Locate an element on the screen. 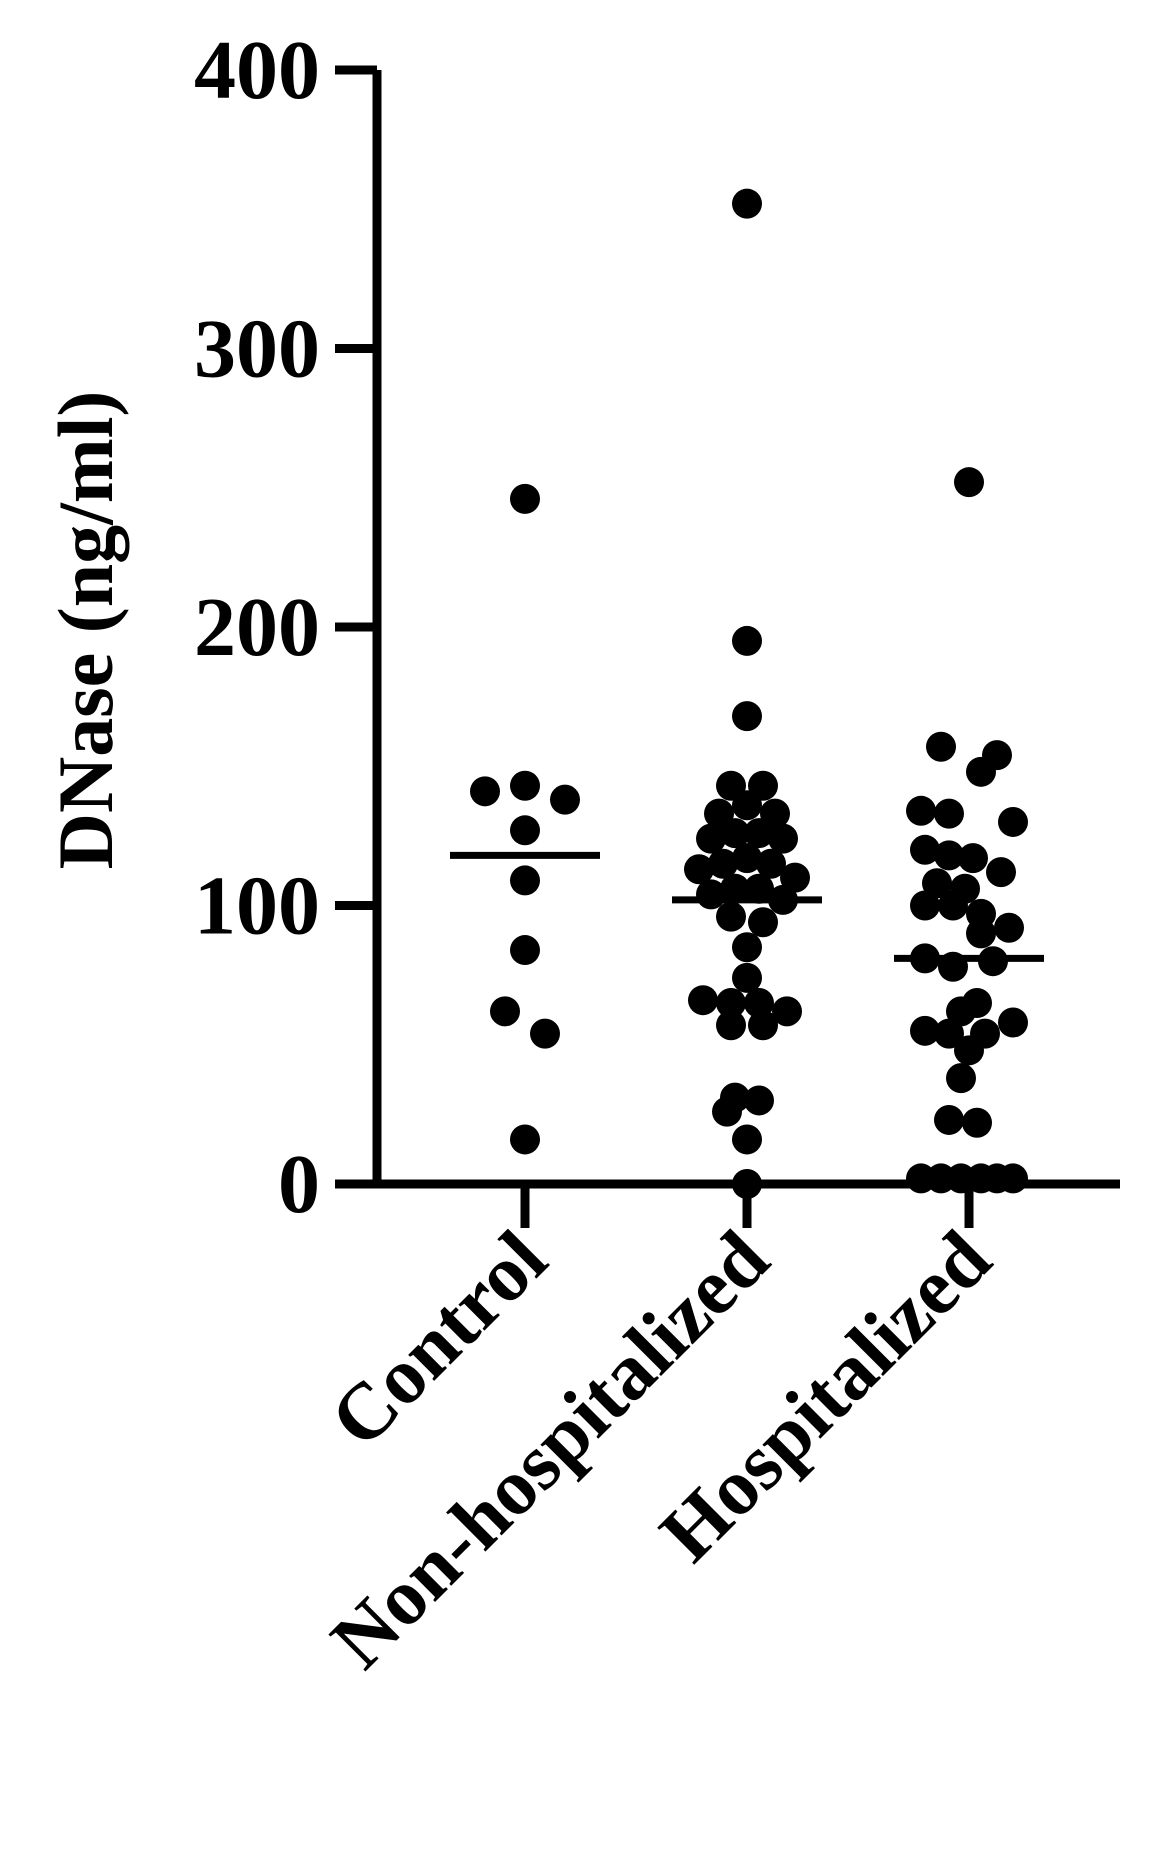  y-axis-title: DNase (ng/ml) is located at coordinates (85, 630).